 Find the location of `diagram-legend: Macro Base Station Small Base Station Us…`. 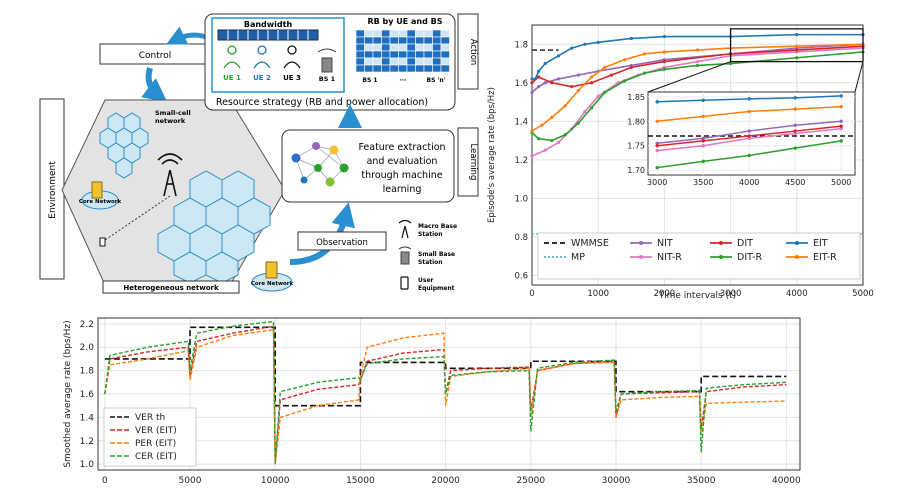

diagram-legend: Macro Base Station Small Base Station Us… is located at coordinates (427, 255).